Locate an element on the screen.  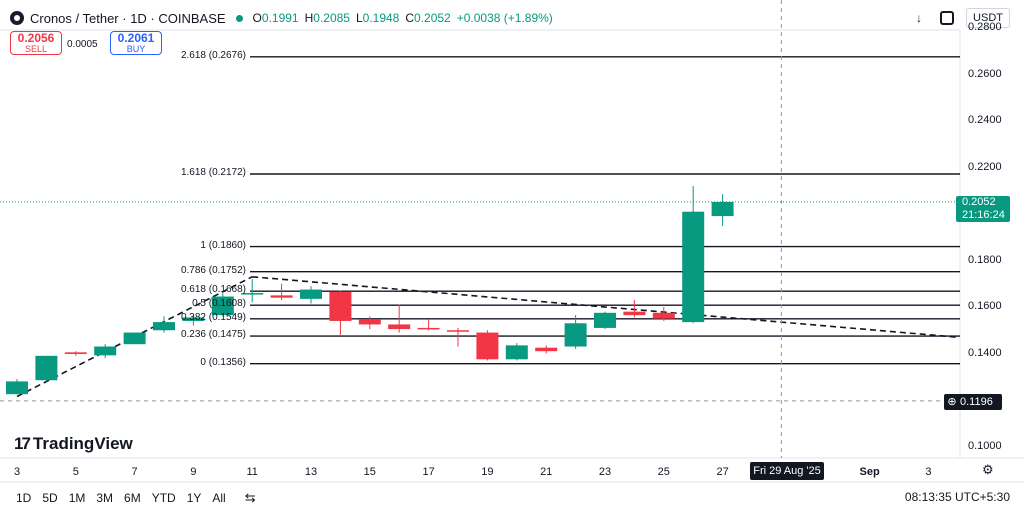
tradingview-logo: 17 TradingView is located at coordinates (73, 444).